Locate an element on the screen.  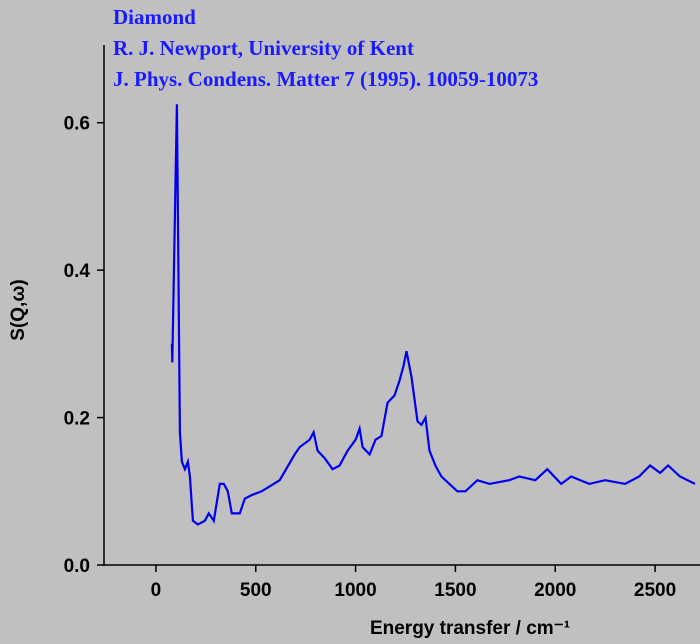
x-tick-label: 2500 is located at coordinates (655, 590).